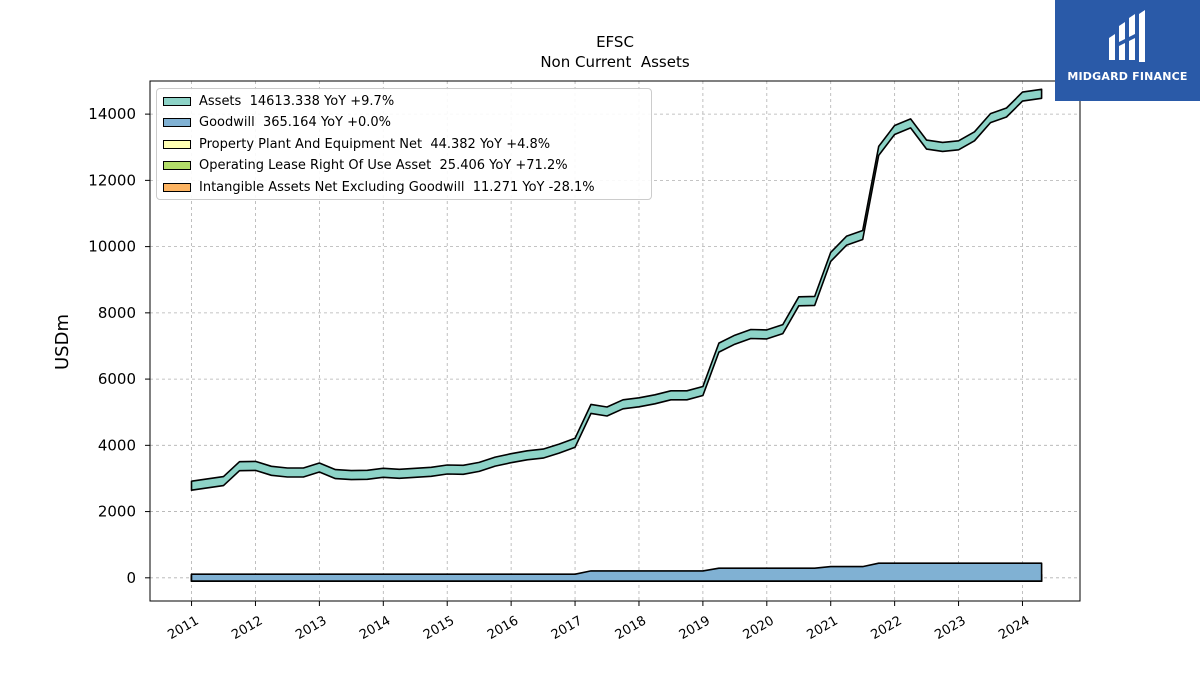  I want to click on x-tick-label: 2024, so click(1014, 628).